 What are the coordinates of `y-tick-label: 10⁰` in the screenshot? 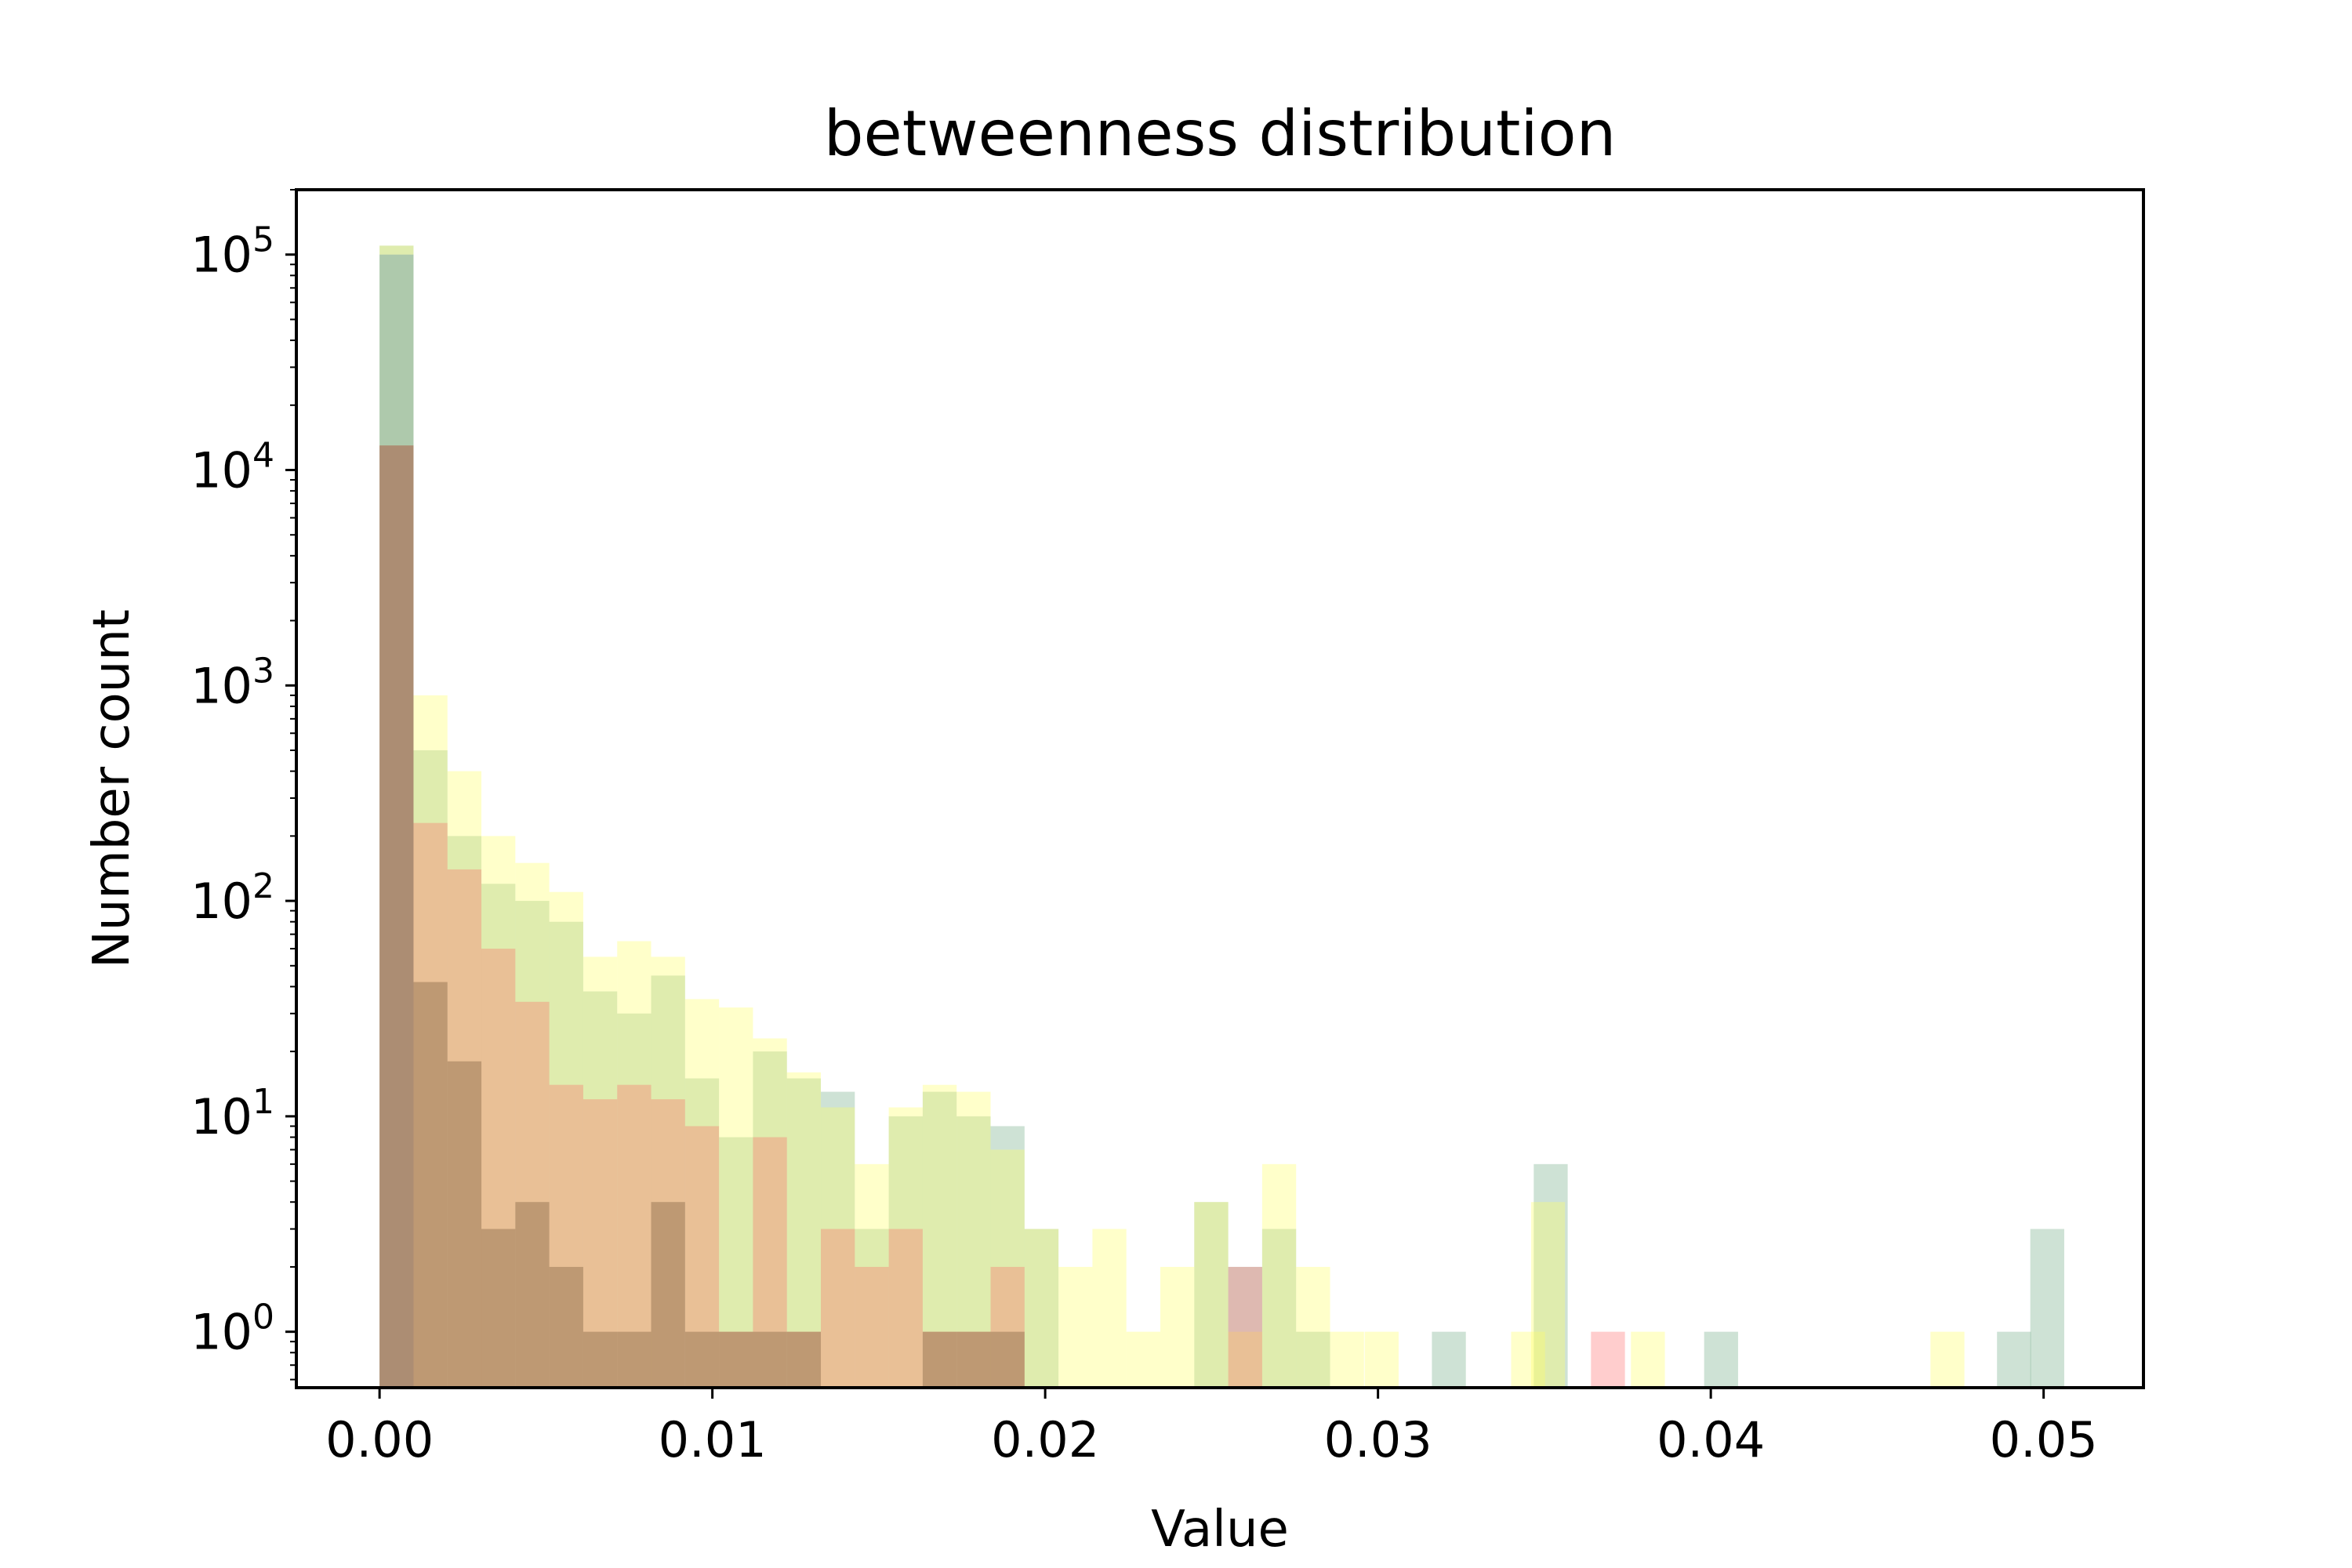 It's located at (232, 1329).